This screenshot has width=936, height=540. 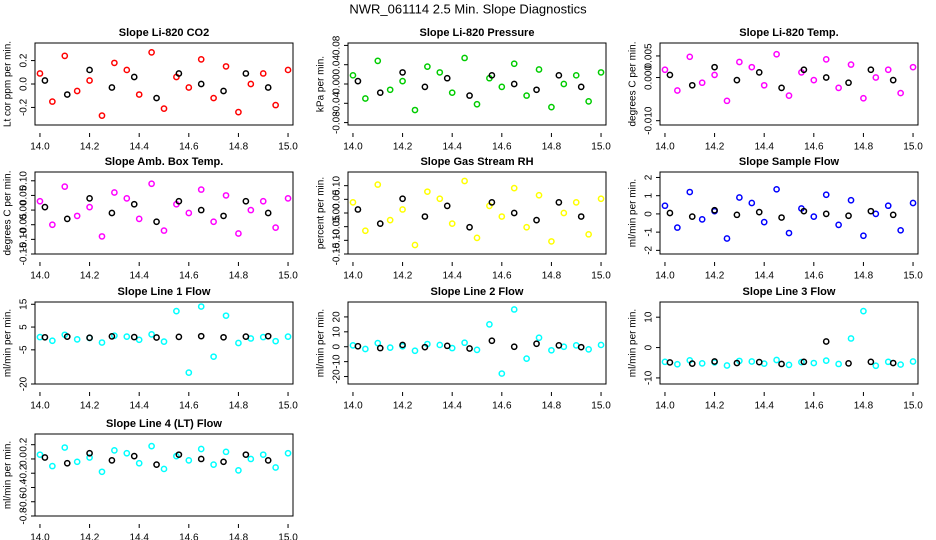 I want to click on figure-title: NWR_061114 2.5 Min. Slope Diagnostics, so click(x=468, y=8).